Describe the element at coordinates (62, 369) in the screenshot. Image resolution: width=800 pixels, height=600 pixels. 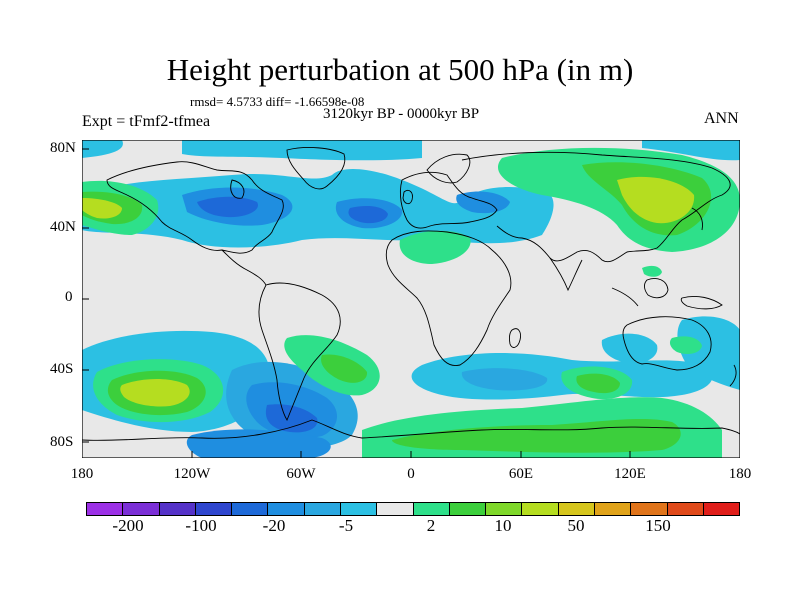
I see `lat-tick-label: 40S` at that location.